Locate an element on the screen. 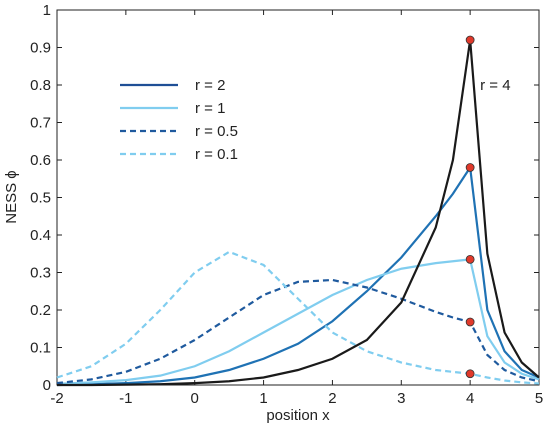 The height and width of the screenshot is (439, 545). legend-label: r = 2 is located at coordinates (210, 85).